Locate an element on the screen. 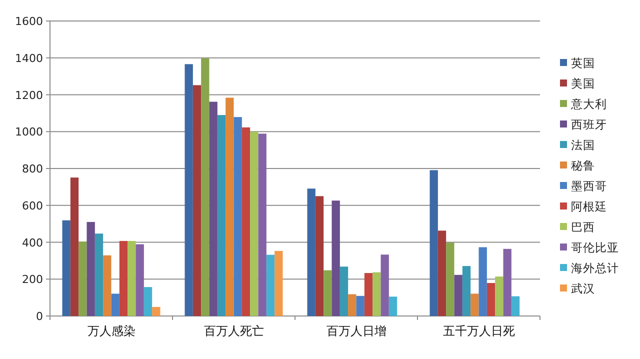  legend-label: 秘鲁 is located at coordinates (583, 165).